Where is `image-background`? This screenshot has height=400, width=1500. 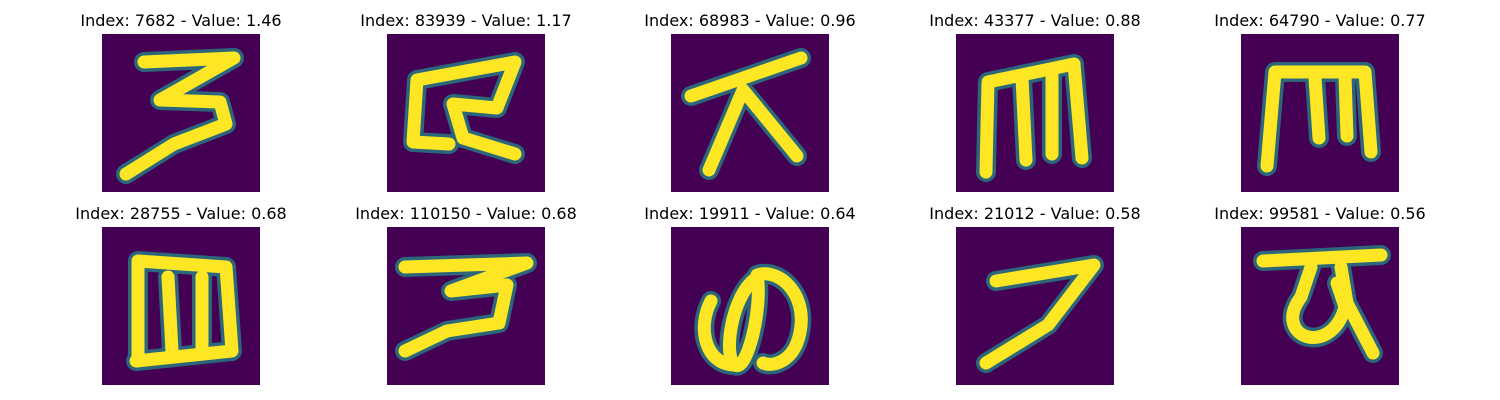
image-background is located at coordinates (466, 306).